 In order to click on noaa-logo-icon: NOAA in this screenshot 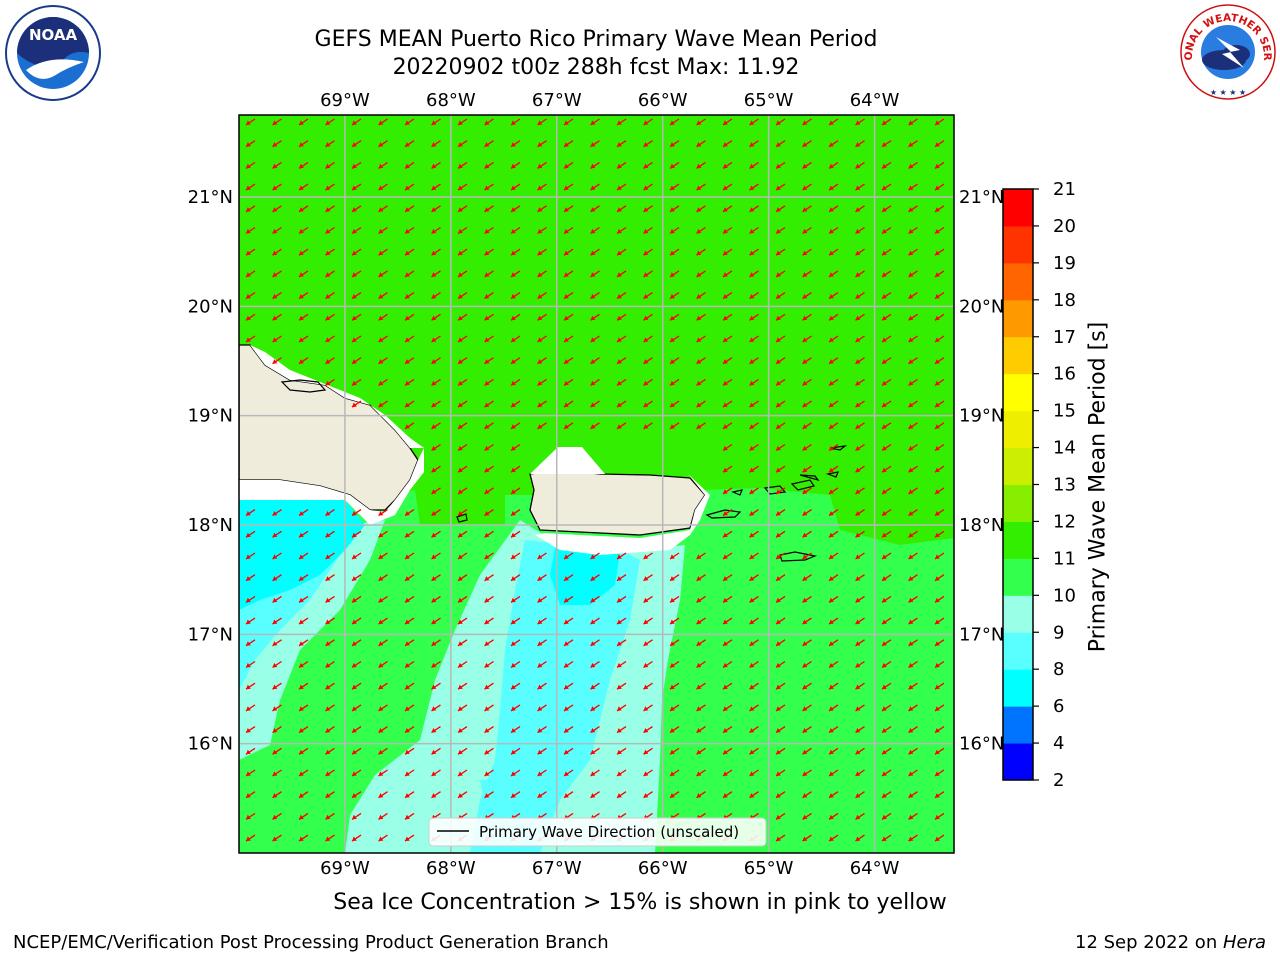, I will do `click(53, 55)`.